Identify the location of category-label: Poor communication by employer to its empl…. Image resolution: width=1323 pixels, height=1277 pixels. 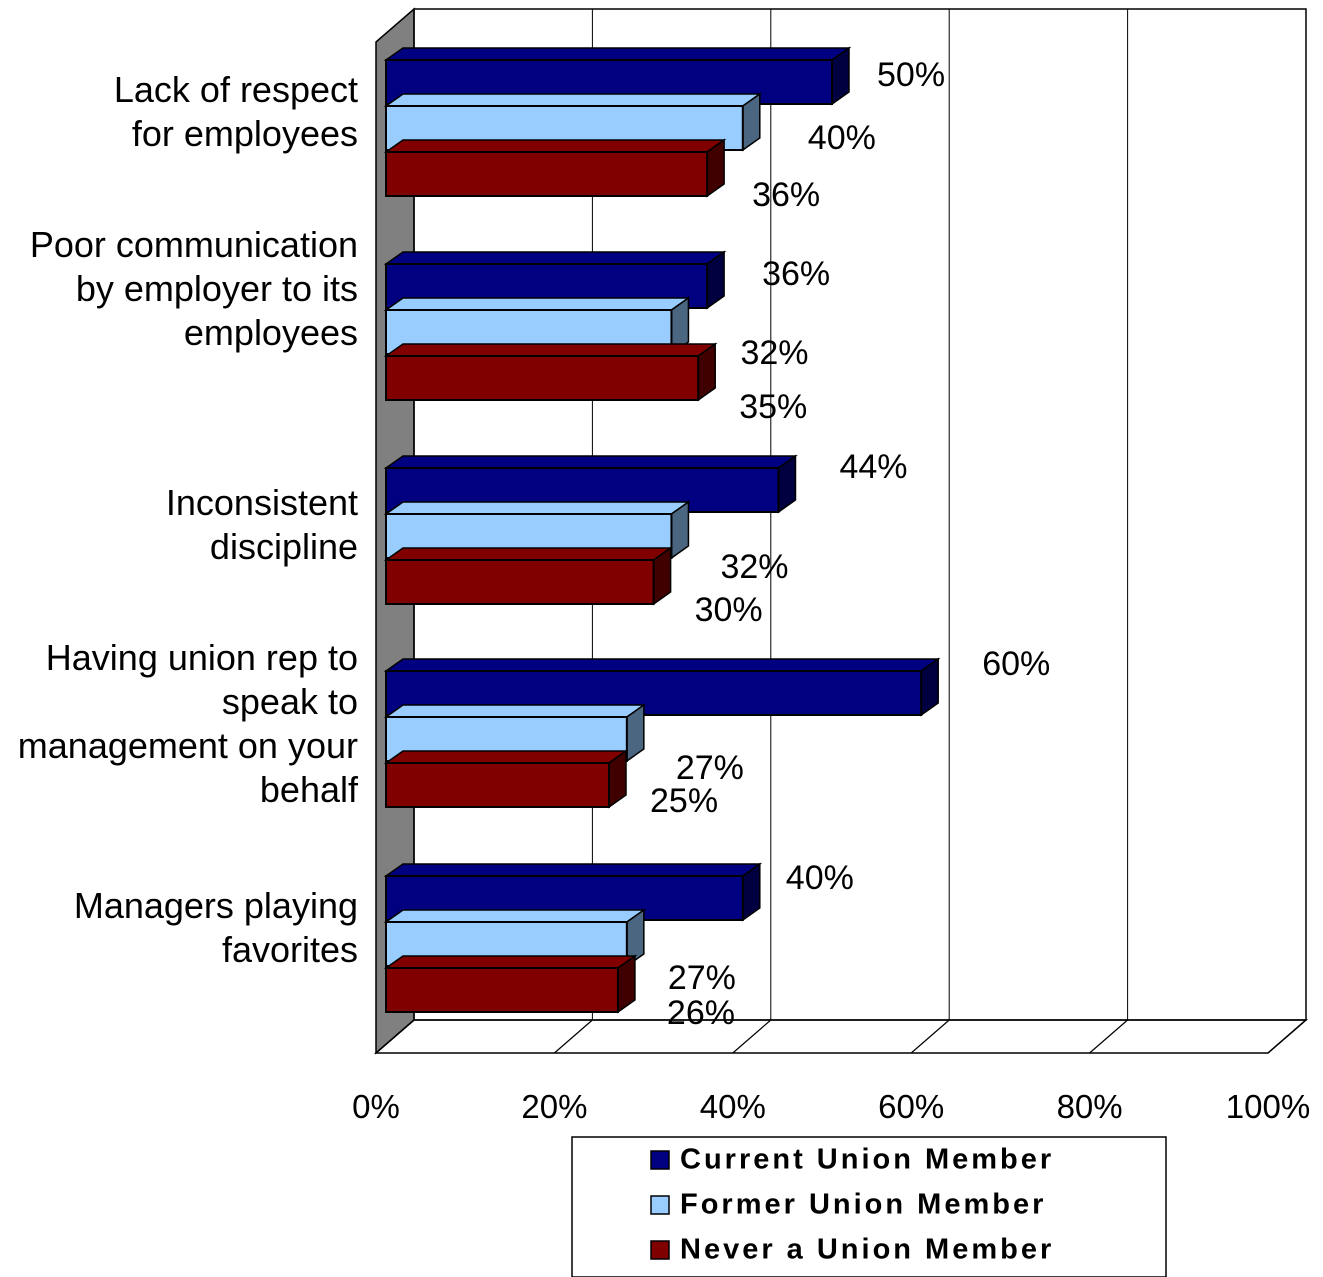
(194, 288).